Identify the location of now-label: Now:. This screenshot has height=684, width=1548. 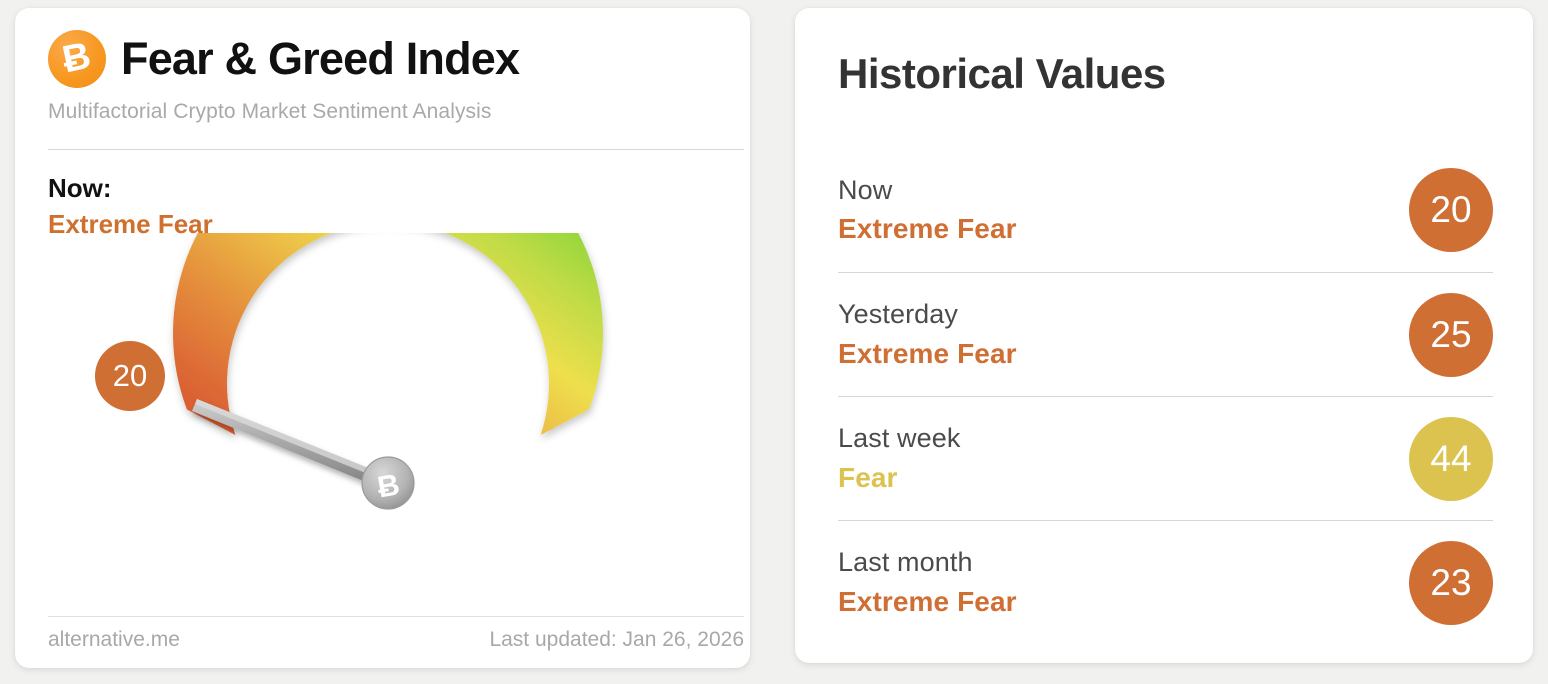
(80, 188).